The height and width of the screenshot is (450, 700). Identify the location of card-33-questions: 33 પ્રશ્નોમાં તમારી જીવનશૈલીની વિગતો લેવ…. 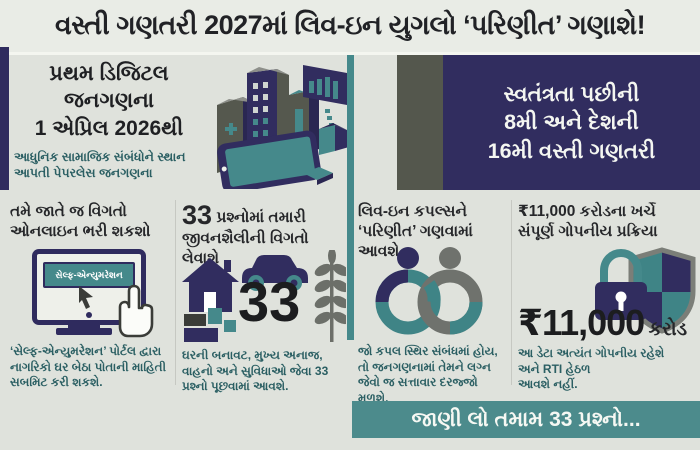
(264, 298).